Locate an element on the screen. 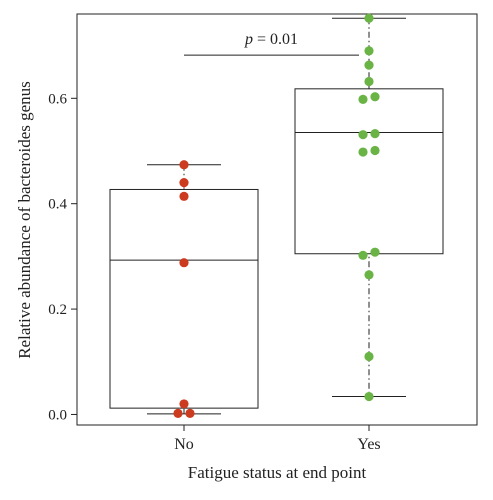  x-tick-label: Yes is located at coordinates (368, 444).